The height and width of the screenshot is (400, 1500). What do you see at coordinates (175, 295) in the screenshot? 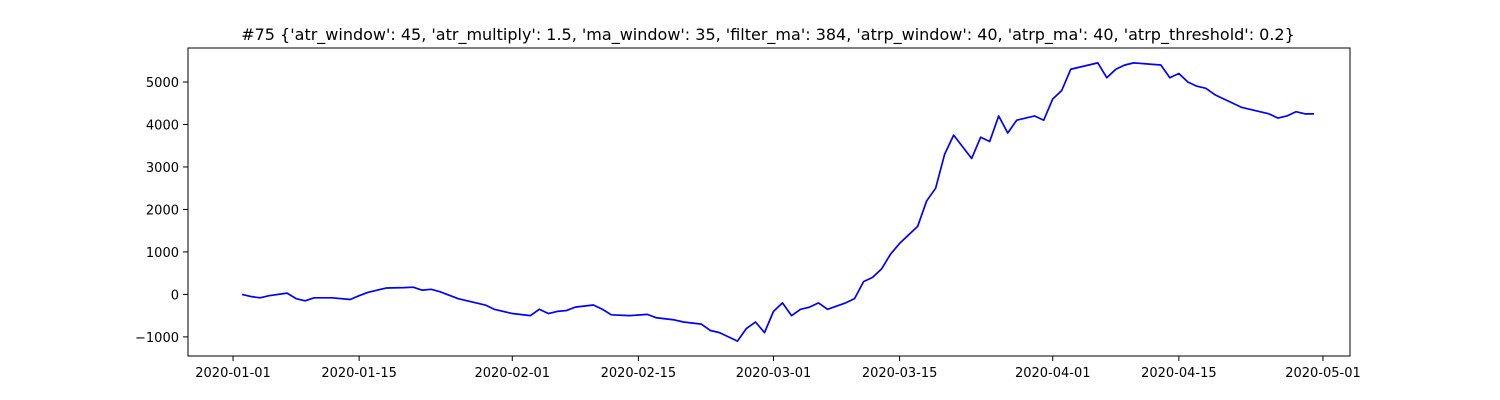
I see `y-tick-label: 0` at bounding box center [175, 295].